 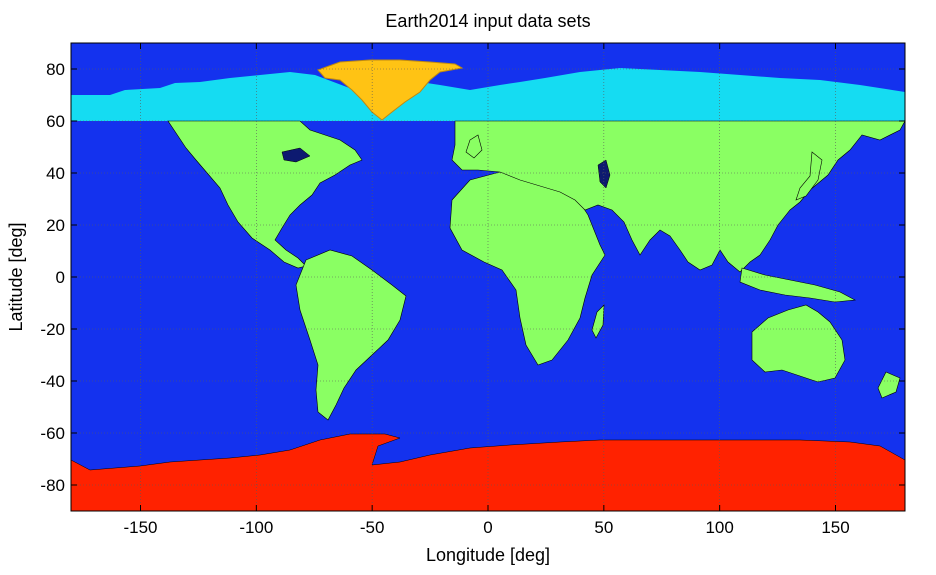 What do you see at coordinates (390, 90) in the screenshot?
I see `greenland-region` at bounding box center [390, 90].